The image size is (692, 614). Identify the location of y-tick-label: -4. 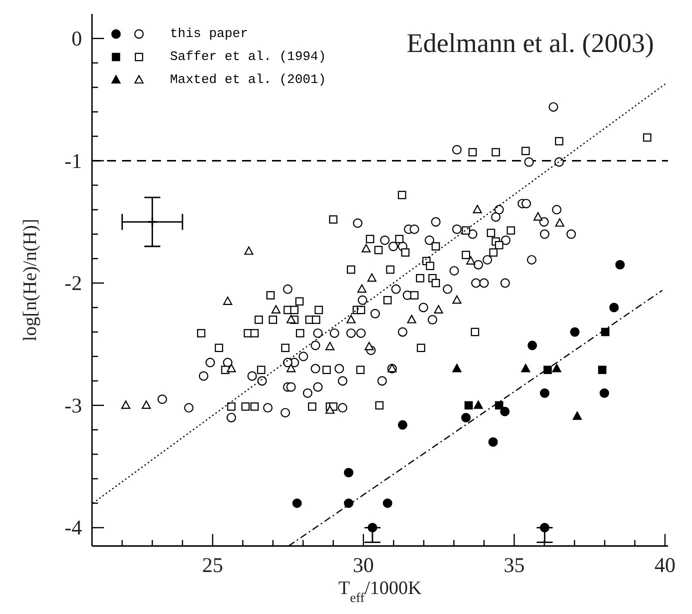
(73, 528).